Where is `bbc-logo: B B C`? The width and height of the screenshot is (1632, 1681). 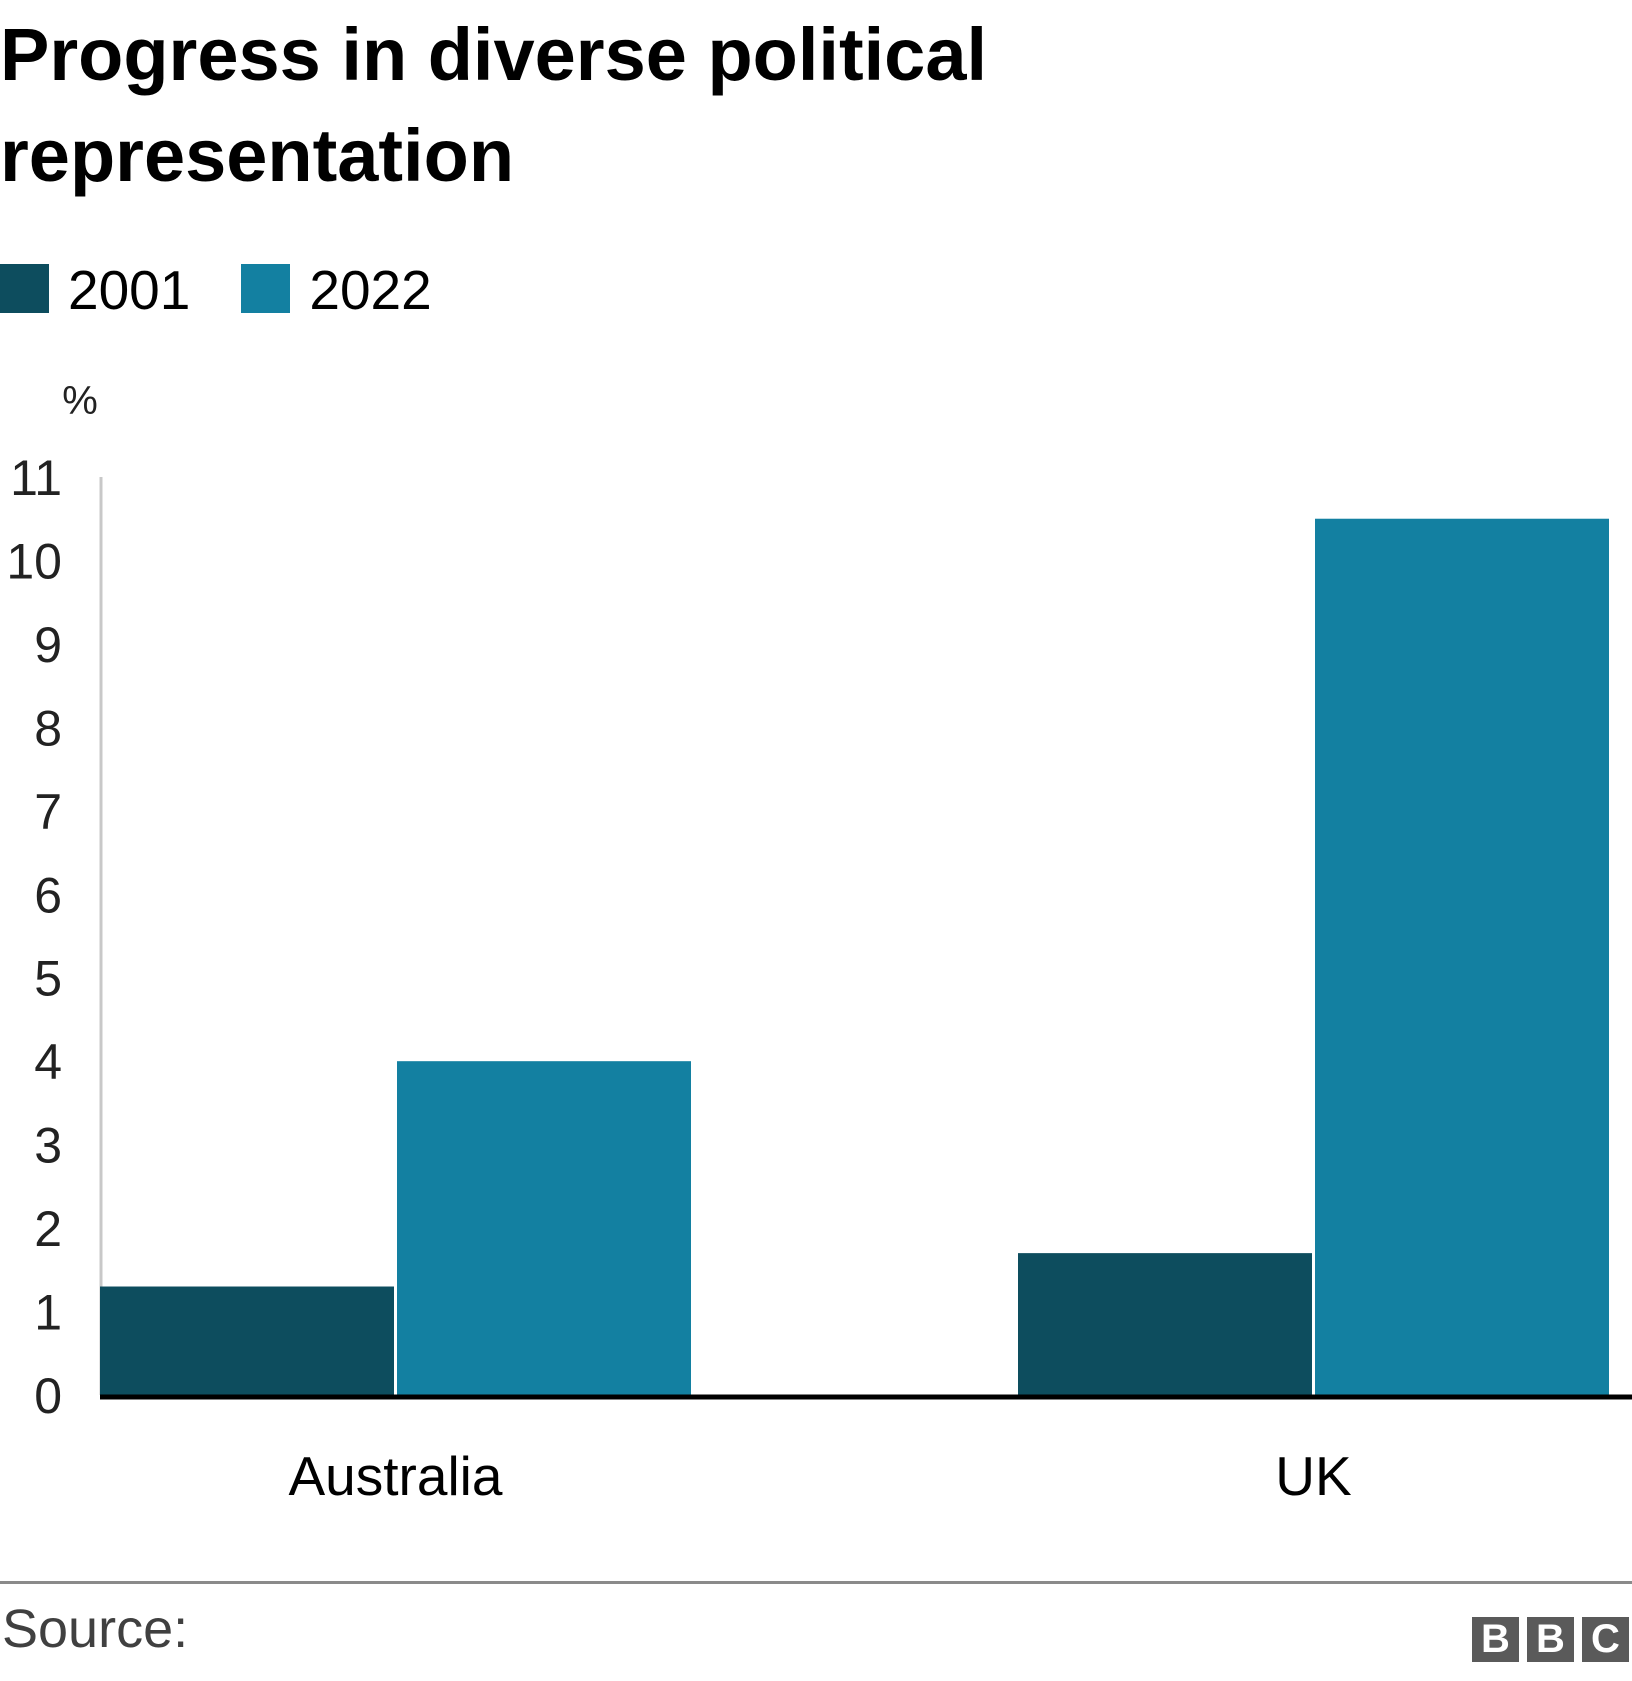
bbc-logo: B B C is located at coordinates (1552, 1639).